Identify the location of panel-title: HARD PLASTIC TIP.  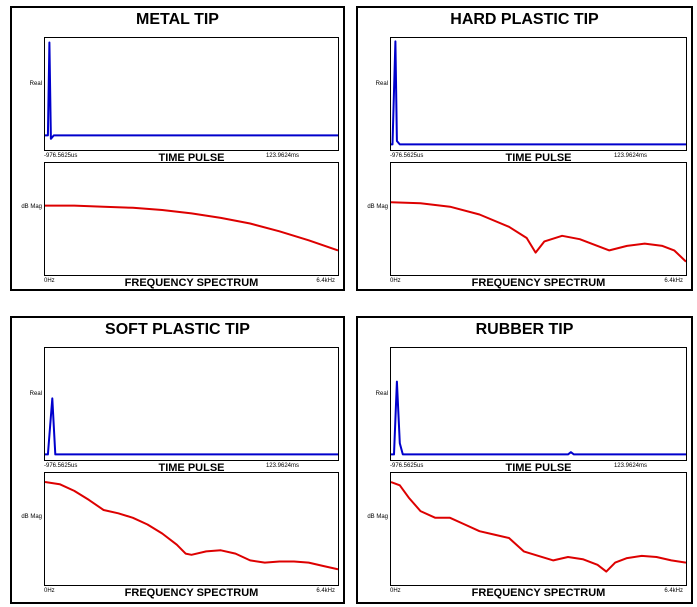
(524, 19).